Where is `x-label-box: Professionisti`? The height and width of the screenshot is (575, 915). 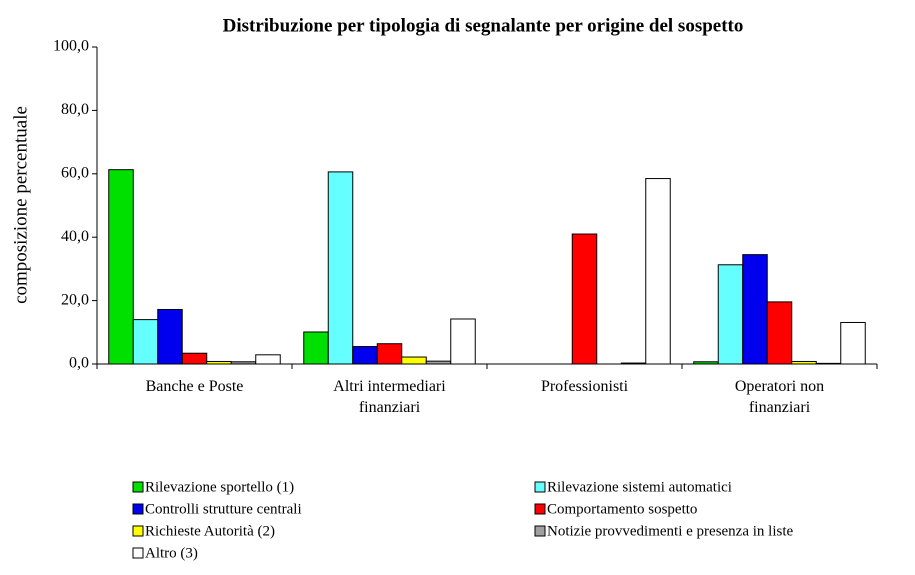
x-label-box: Professionisti is located at coordinates (584, 386).